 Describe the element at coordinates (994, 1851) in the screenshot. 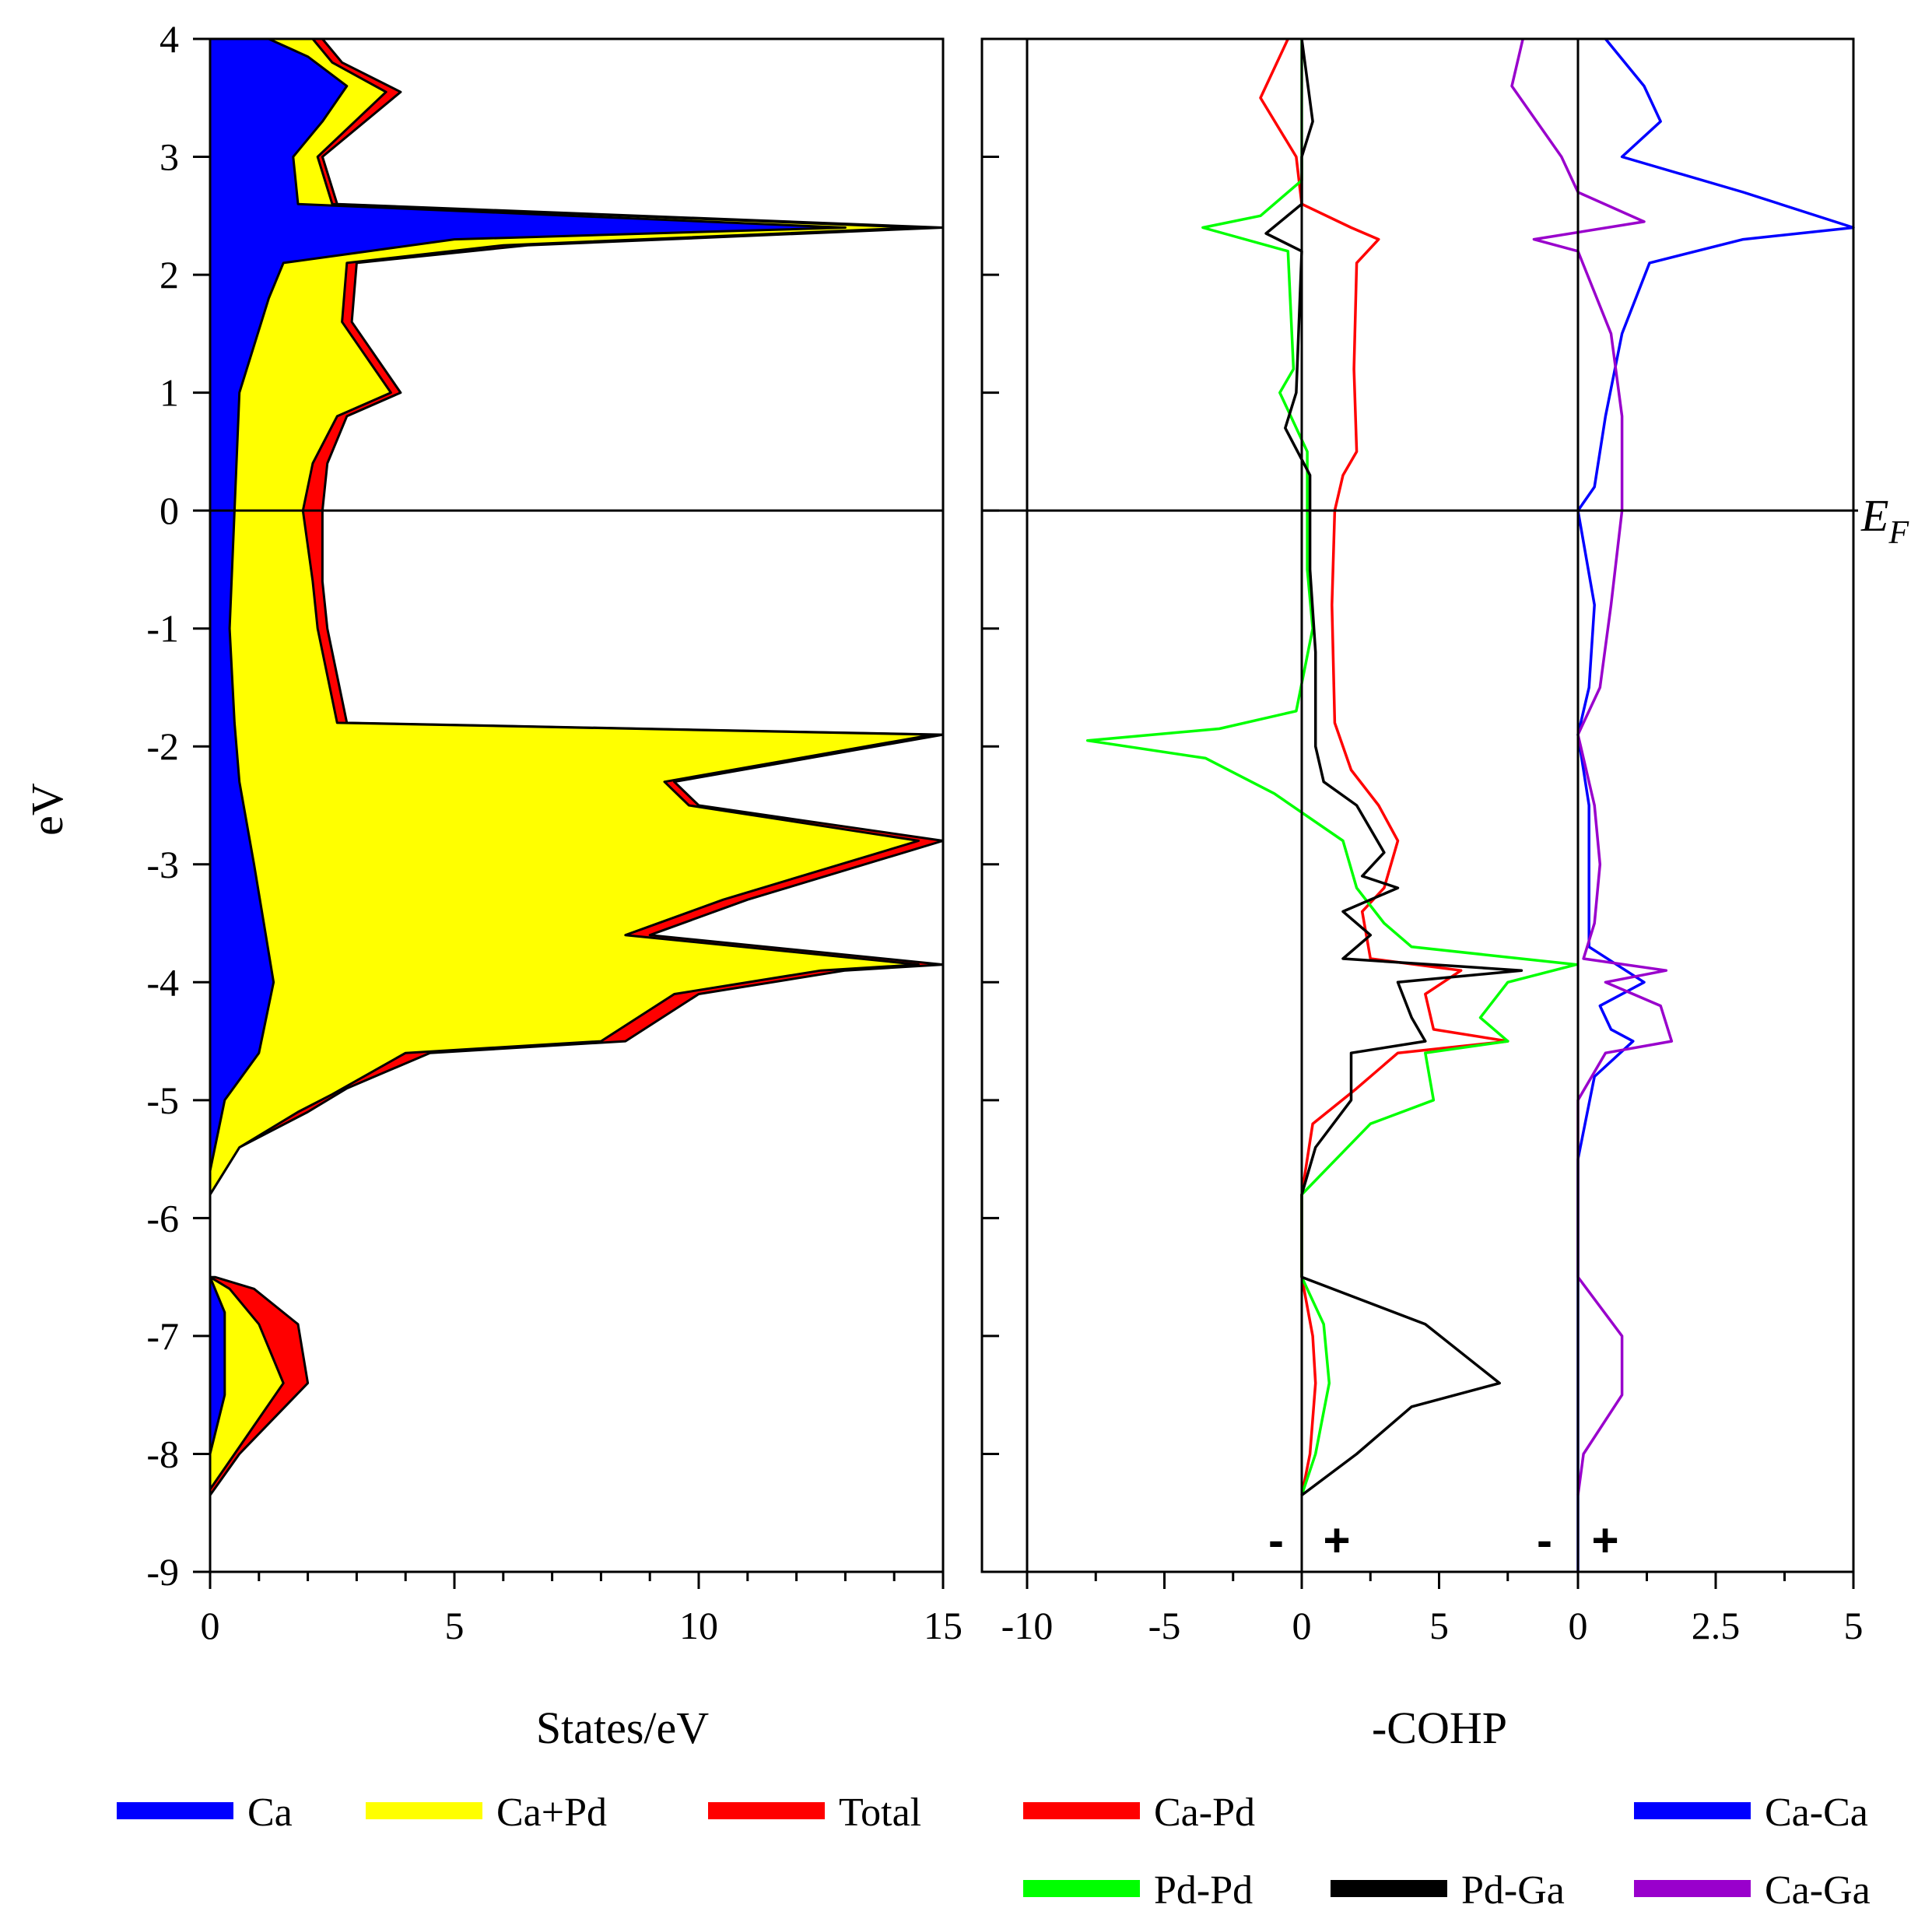

I see `legend: Ca Ca+Pd Total Ca-Pd Ca-Ca Pd-Pd Pd-Ga Ca-Ga` at that location.